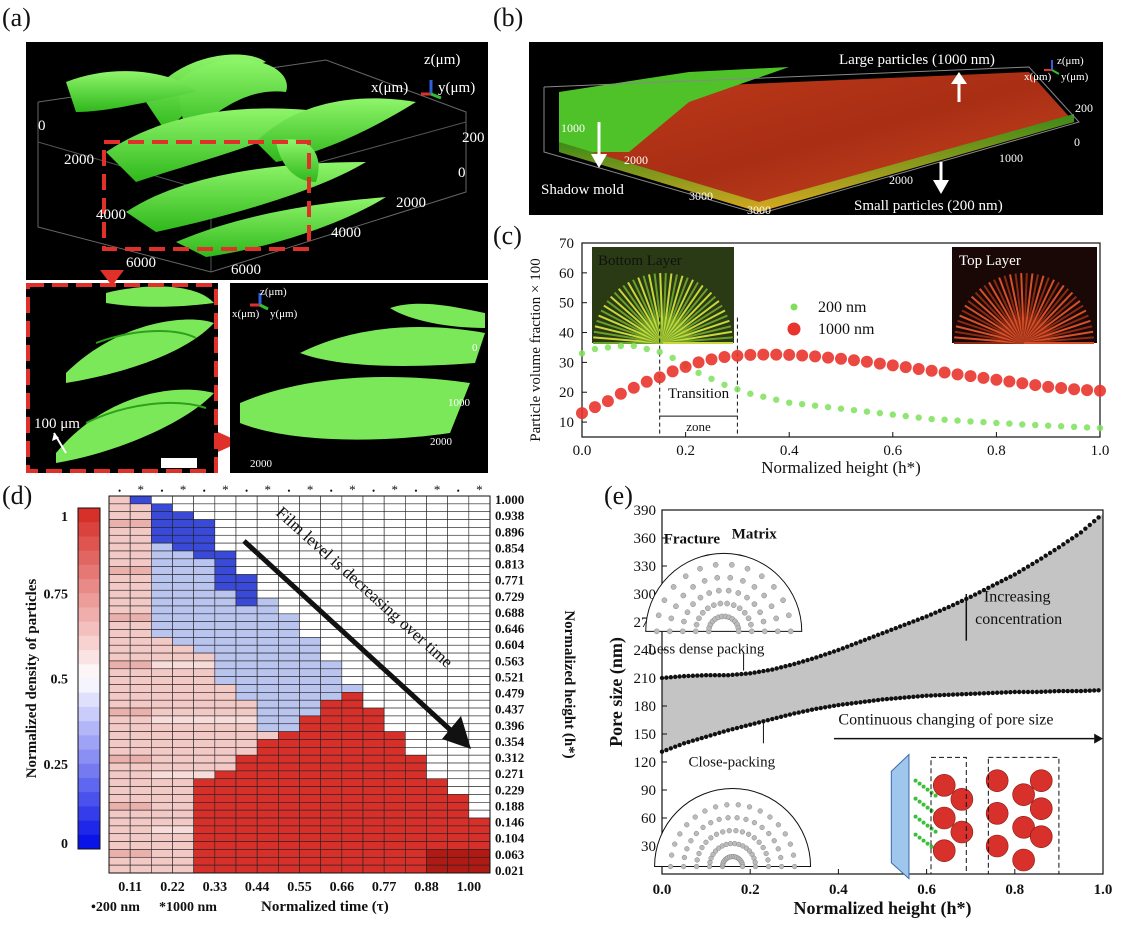 The height and width of the screenshot is (931, 1140). I want to click on e-large-particle, so click(1041, 836).